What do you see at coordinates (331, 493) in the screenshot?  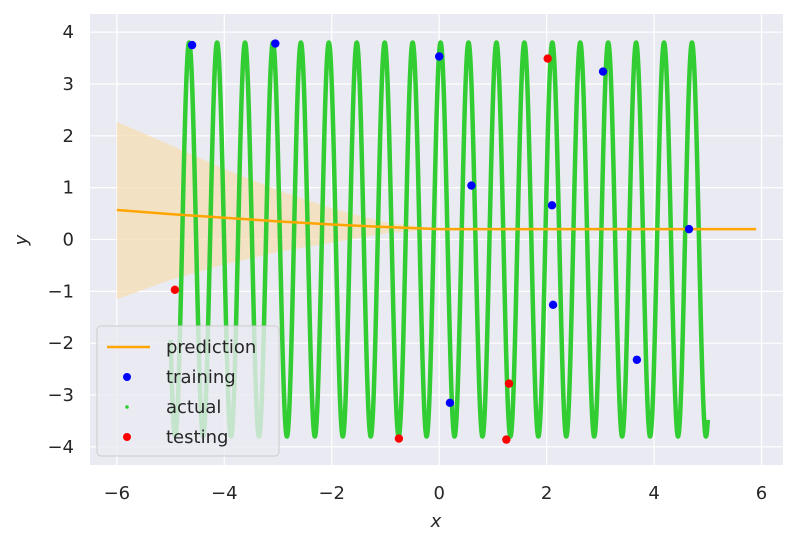 I see `x-tick-label: −2` at bounding box center [331, 493].